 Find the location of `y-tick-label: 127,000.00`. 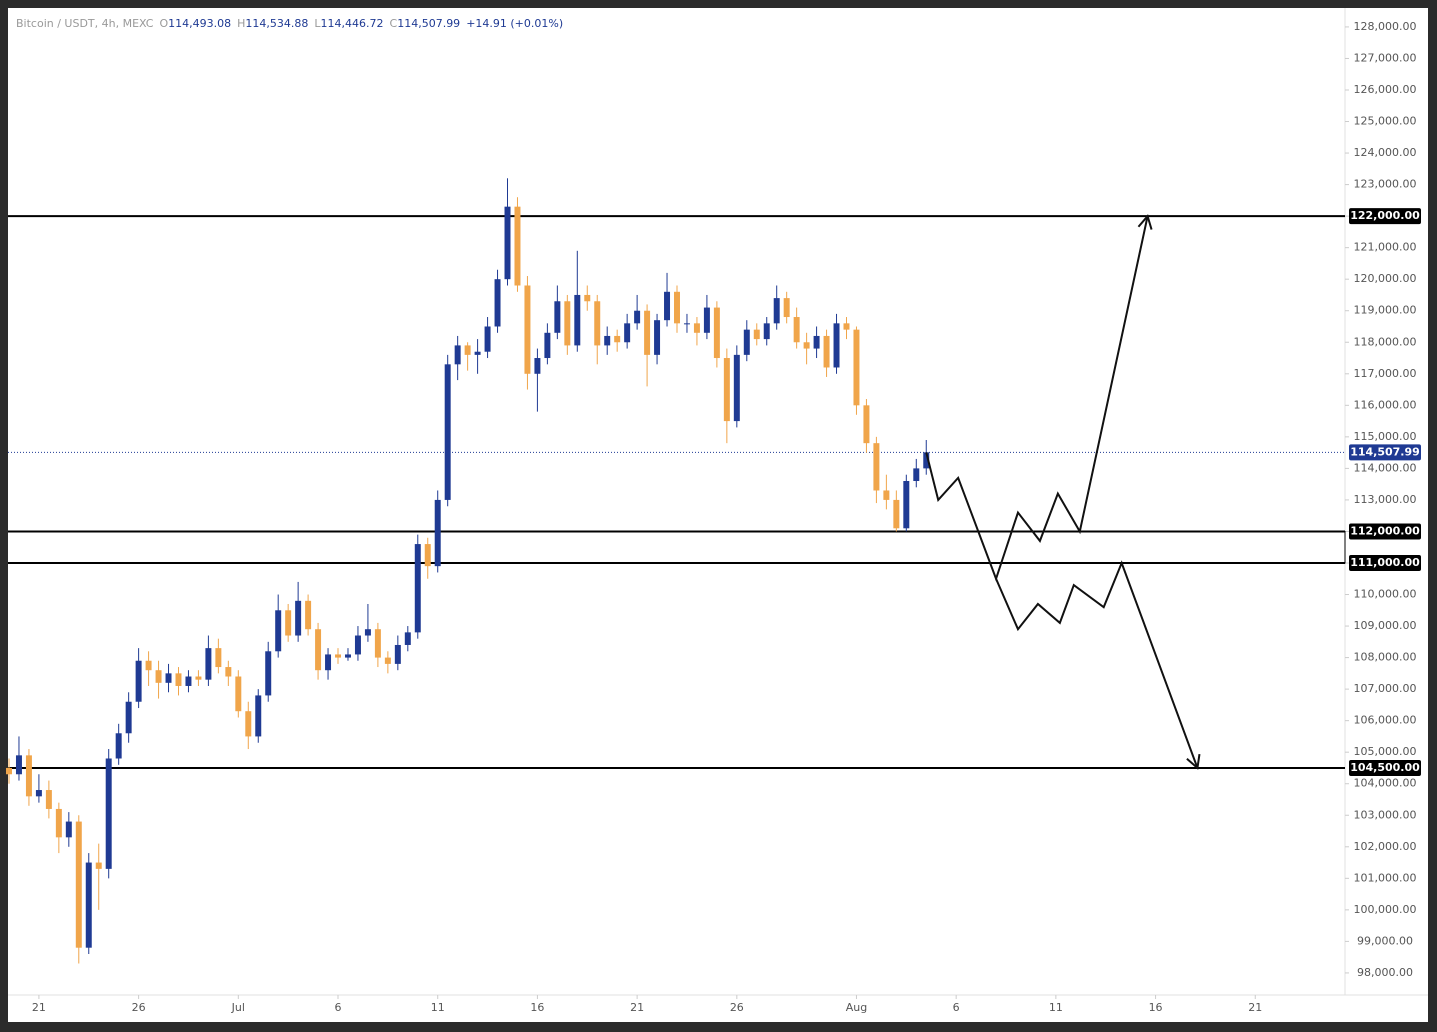

y-tick-label: 127,000.00 is located at coordinates (1385, 57).